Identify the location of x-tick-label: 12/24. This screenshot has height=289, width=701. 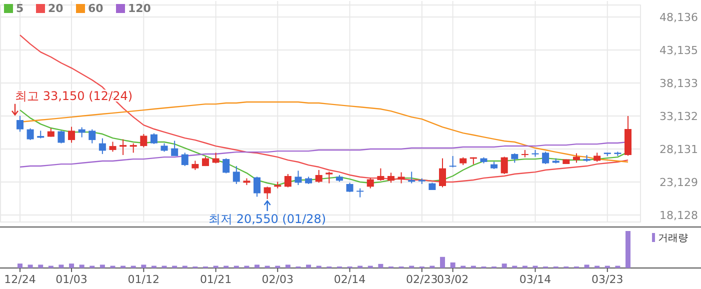
(20, 279).